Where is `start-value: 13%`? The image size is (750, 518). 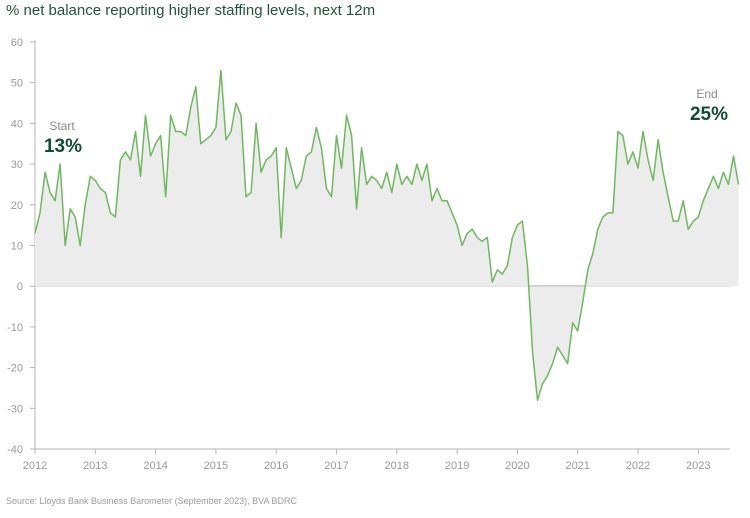 start-value: 13% is located at coordinates (63, 146).